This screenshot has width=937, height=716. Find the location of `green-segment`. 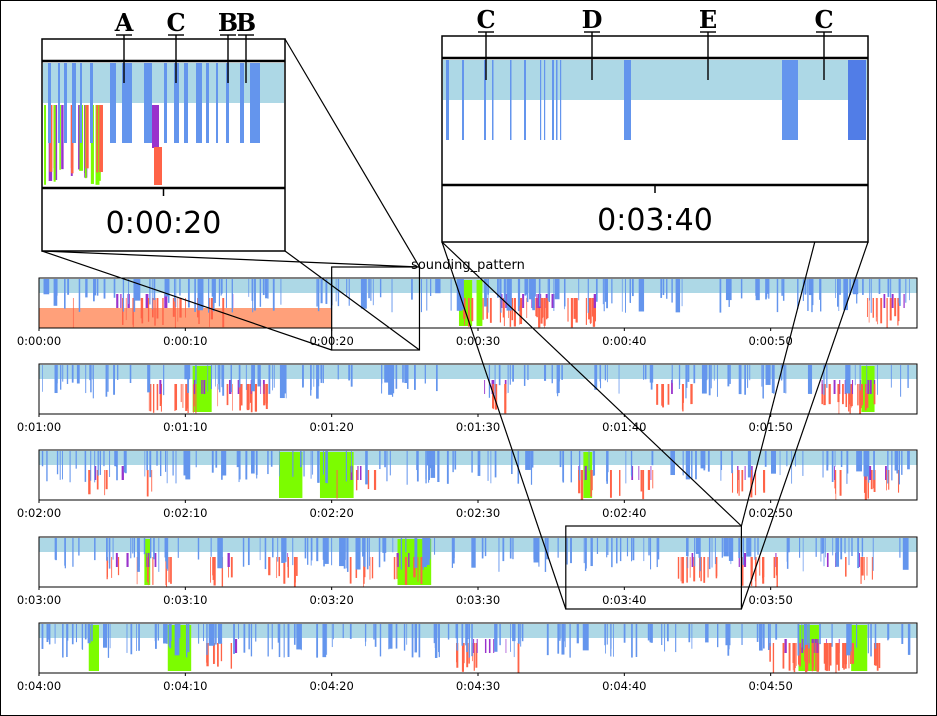

green-segment is located at coordinates (179, 648).